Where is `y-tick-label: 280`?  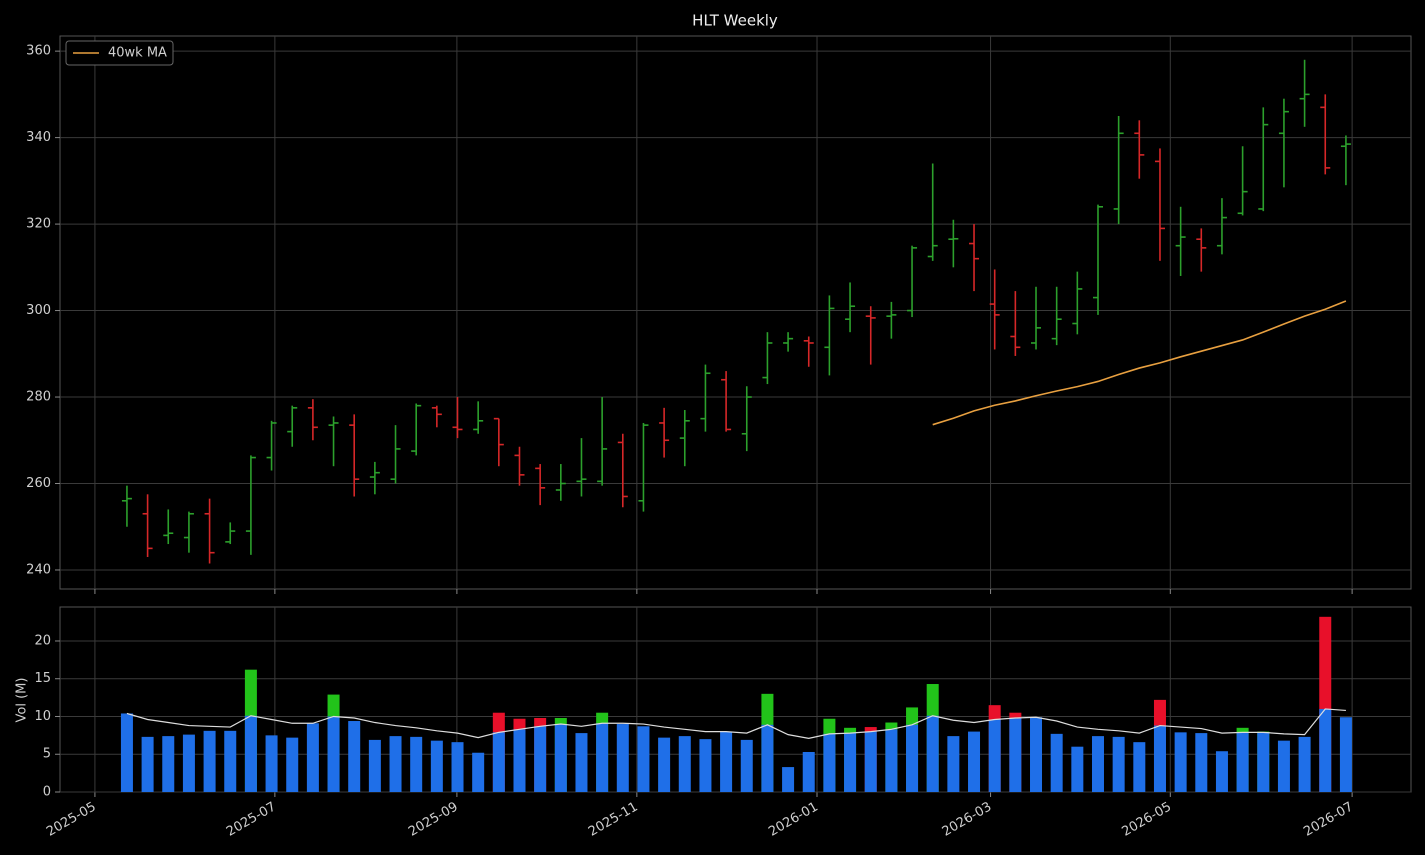
y-tick-label: 280 is located at coordinates (38, 397).